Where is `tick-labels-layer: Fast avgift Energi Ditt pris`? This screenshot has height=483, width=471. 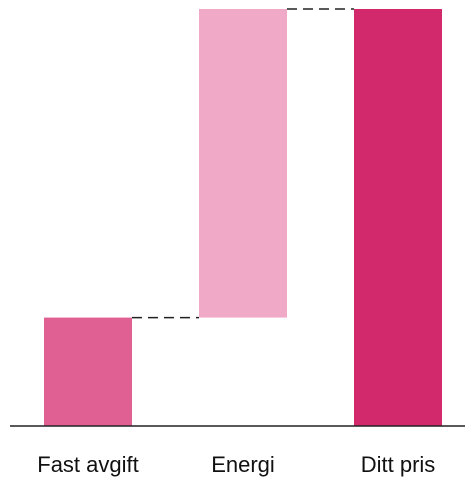
tick-labels-layer: Fast avgift Energi Ditt pris is located at coordinates (236, 464).